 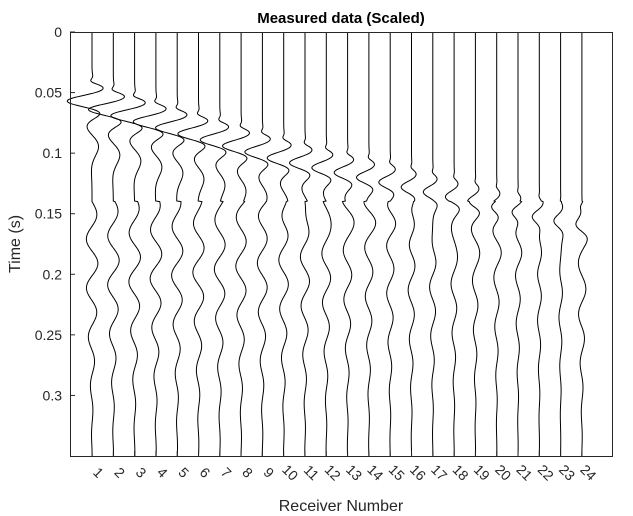 I want to click on x-tick-label: 17, so click(x=439, y=472).